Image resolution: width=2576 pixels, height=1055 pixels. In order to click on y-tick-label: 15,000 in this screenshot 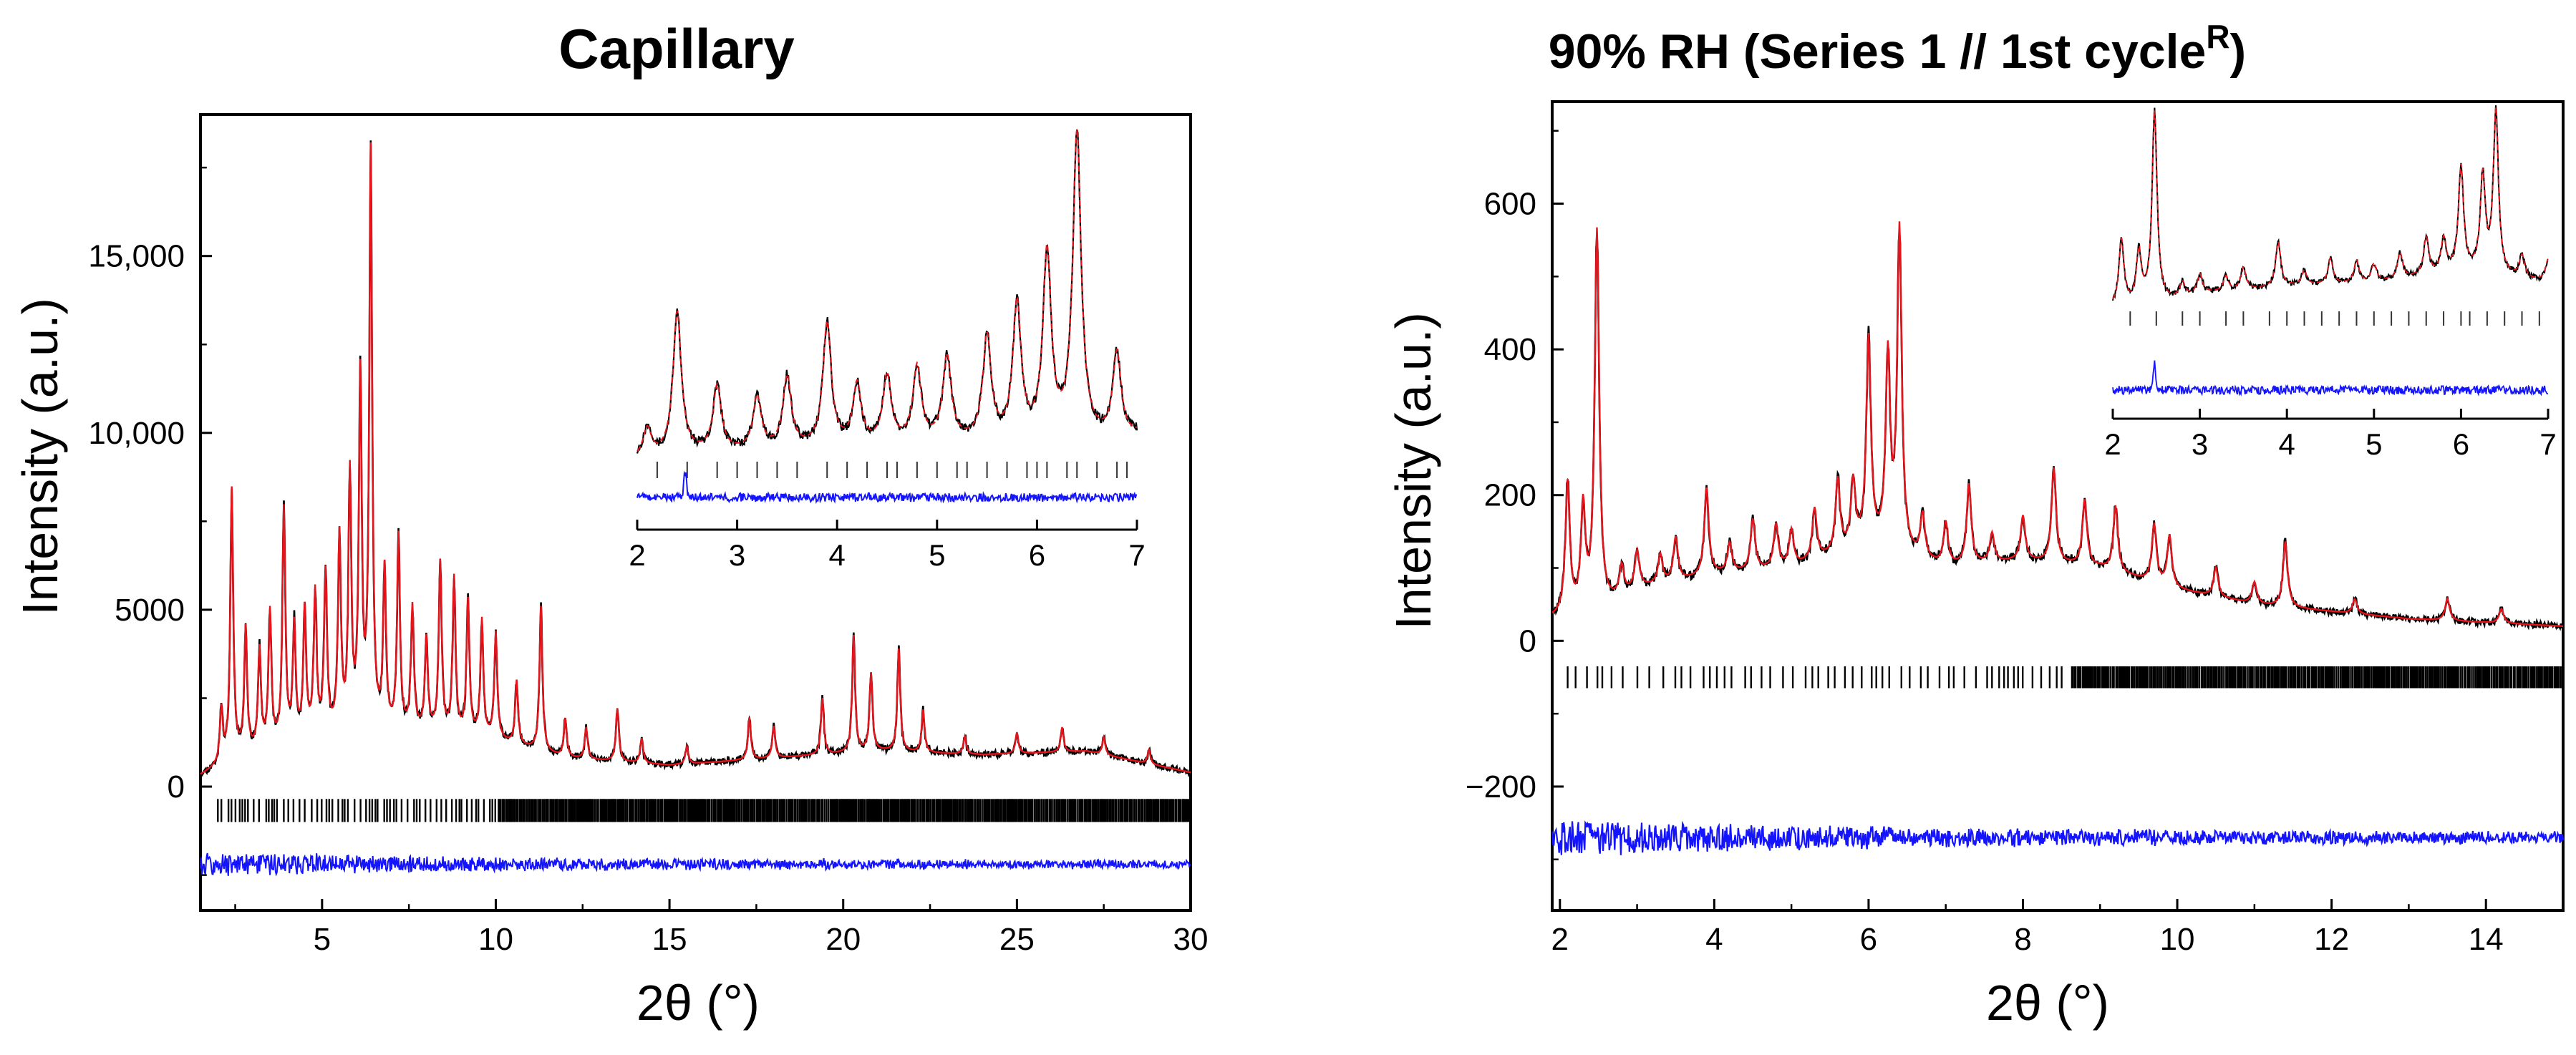, I will do `click(136, 256)`.